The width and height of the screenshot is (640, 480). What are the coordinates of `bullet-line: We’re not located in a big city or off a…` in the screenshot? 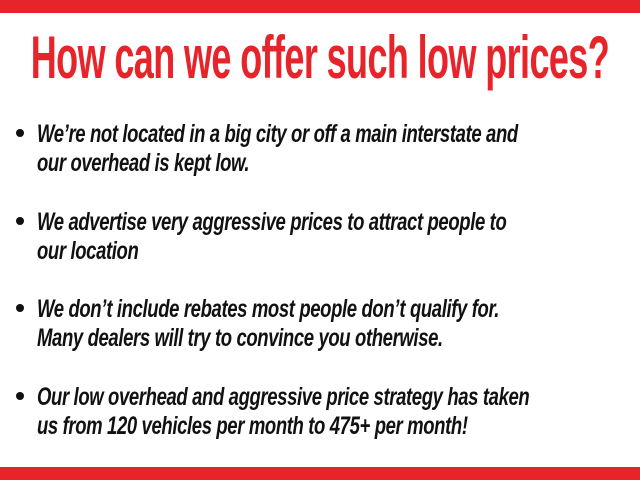 It's located at (277, 134).